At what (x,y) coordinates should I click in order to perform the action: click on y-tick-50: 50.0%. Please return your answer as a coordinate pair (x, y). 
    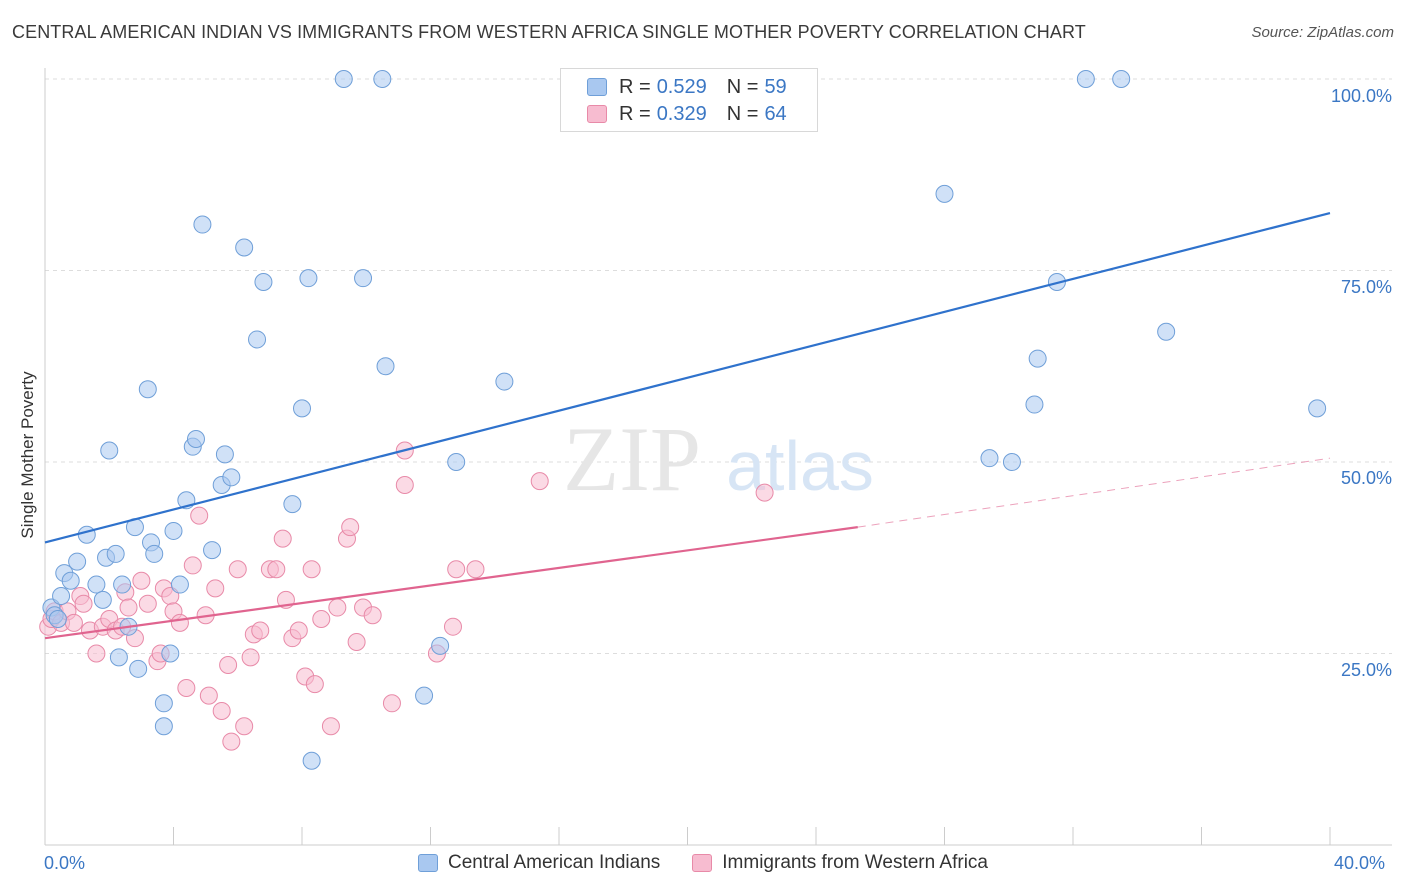
    Looking at the image, I should click on (1366, 478).